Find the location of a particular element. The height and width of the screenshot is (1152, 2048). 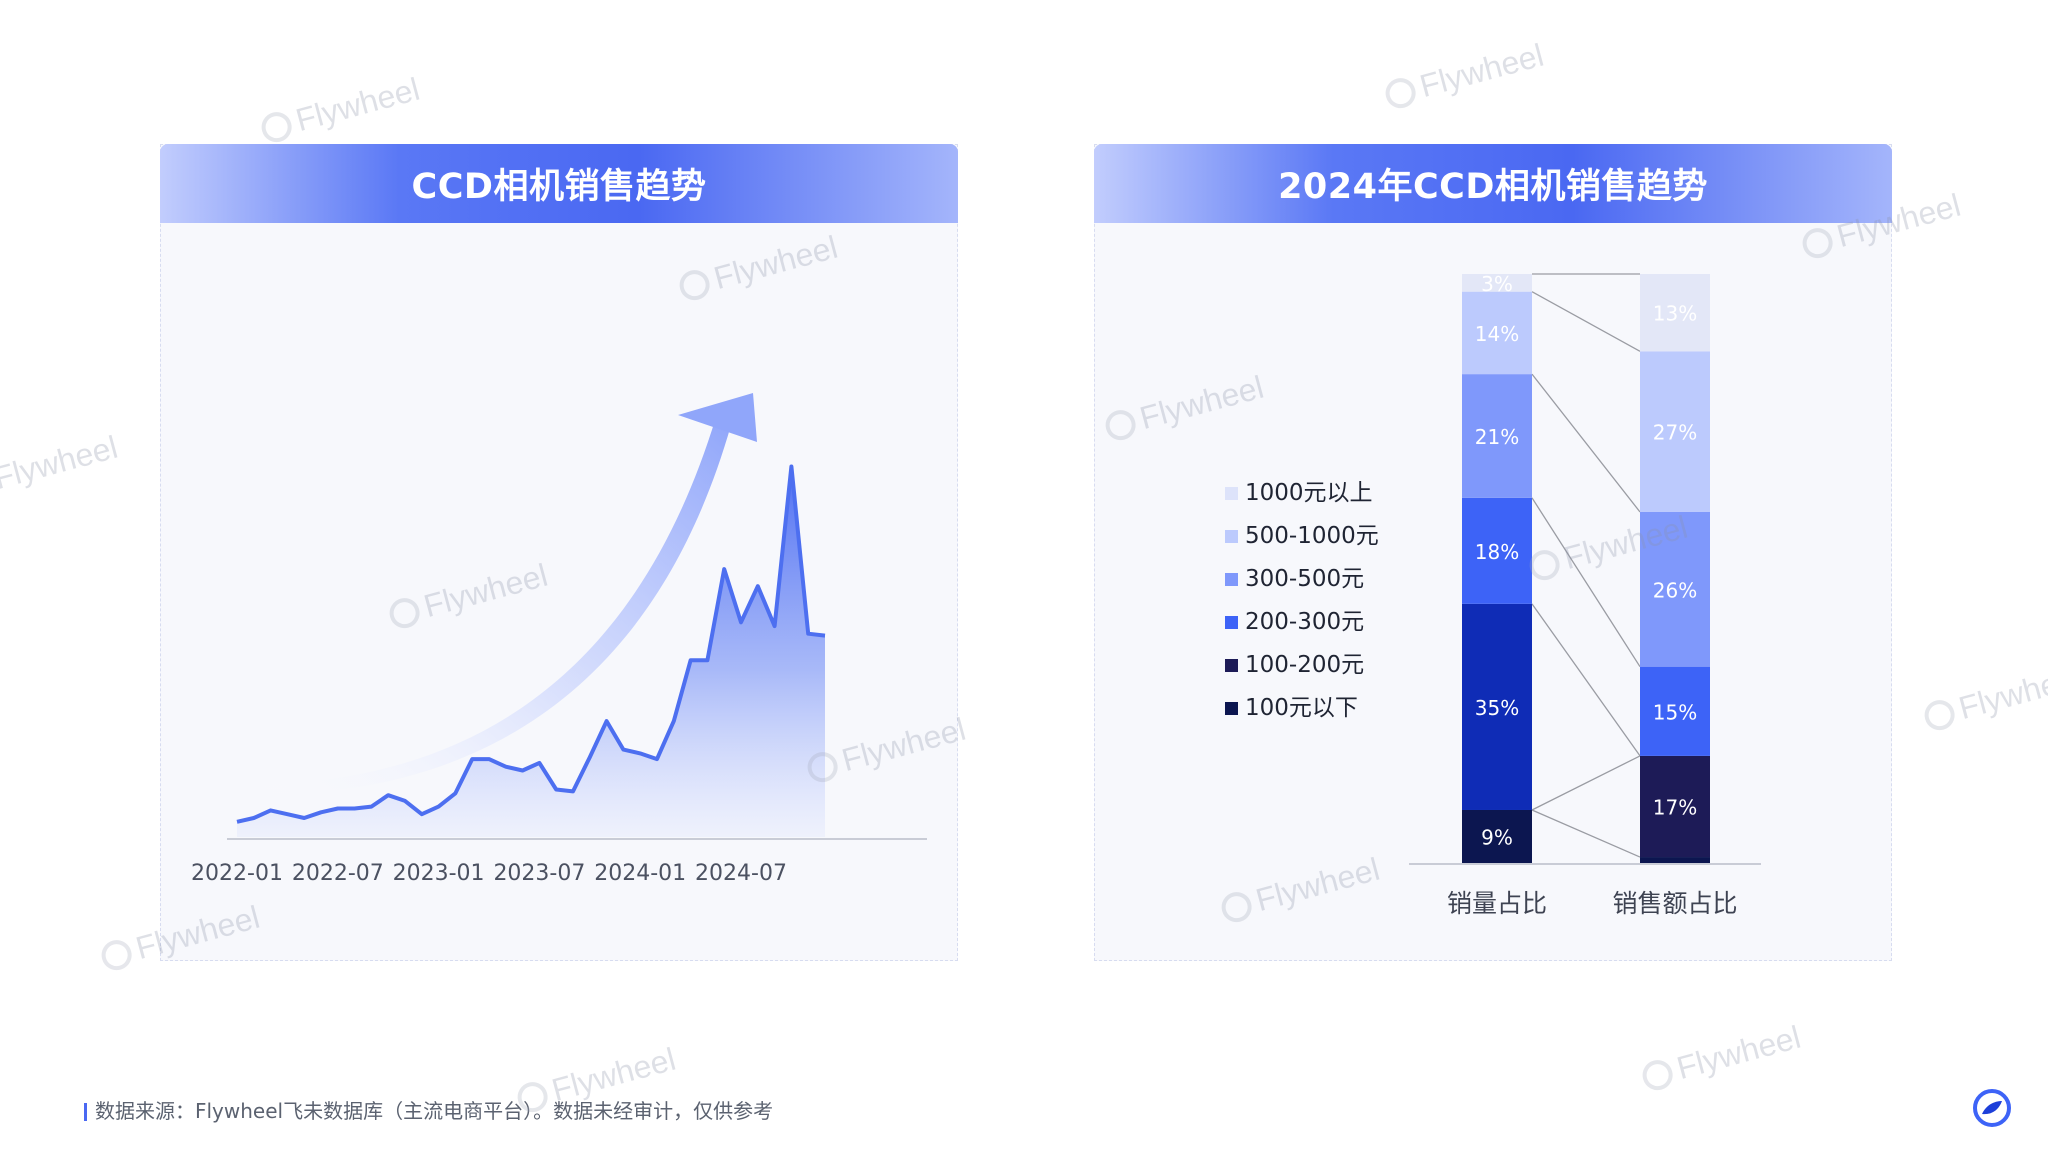

stacked-data-label: 3% is located at coordinates (1497, 284).